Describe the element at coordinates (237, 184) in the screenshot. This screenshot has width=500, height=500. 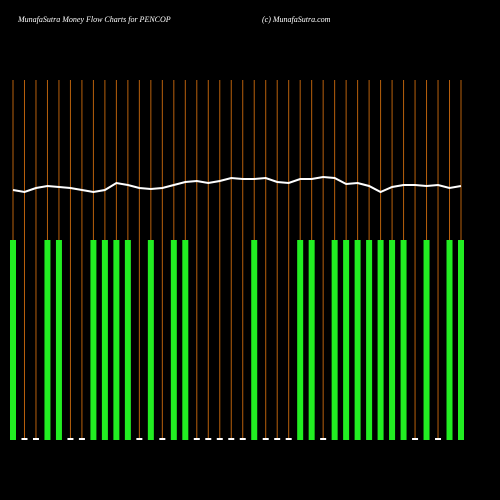
I see `money-flow-line` at that location.